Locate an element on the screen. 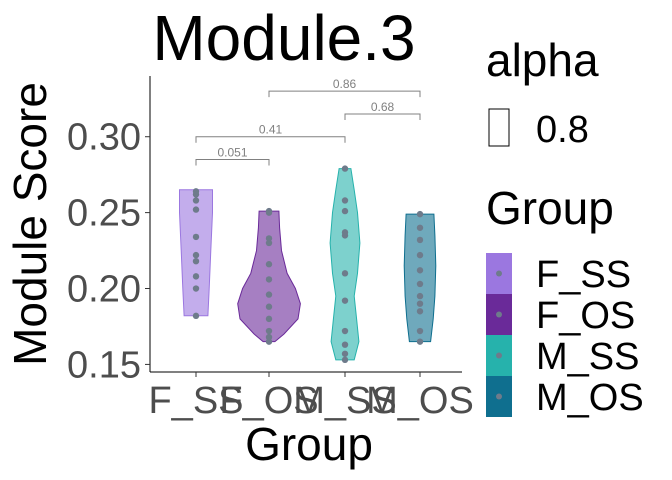 The image size is (672, 480). legend-label: F_SS is located at coordinates (583, 275).